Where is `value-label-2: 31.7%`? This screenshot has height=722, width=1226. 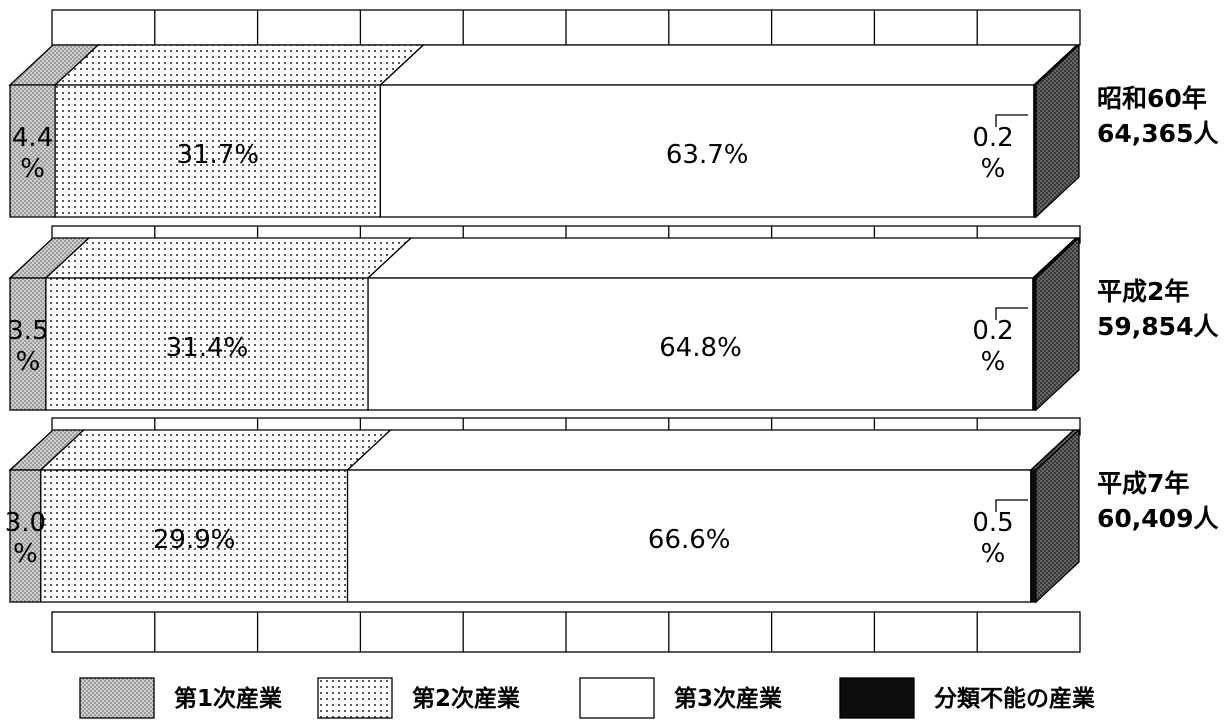 value-label-2: 31.7% is located at coordinates (217, 155).